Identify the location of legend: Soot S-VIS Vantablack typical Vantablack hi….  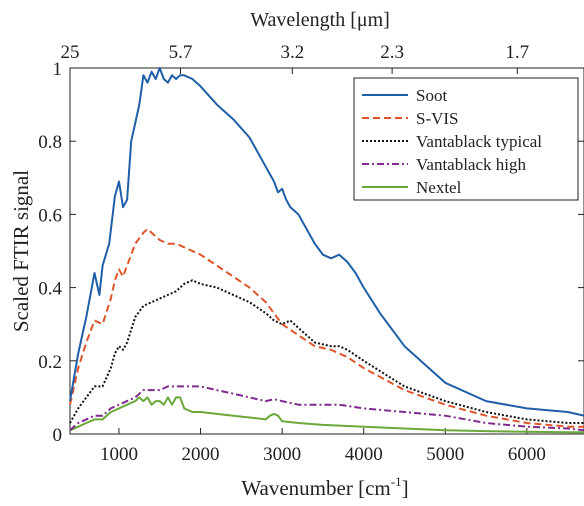
(466, 139).